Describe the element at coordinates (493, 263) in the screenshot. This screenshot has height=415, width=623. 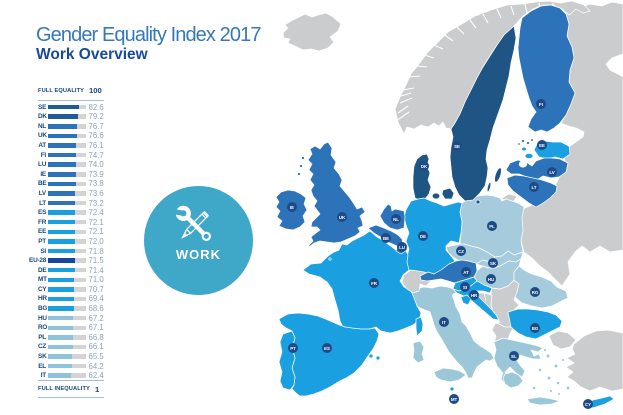
I see `svg-text: SK` at that location.